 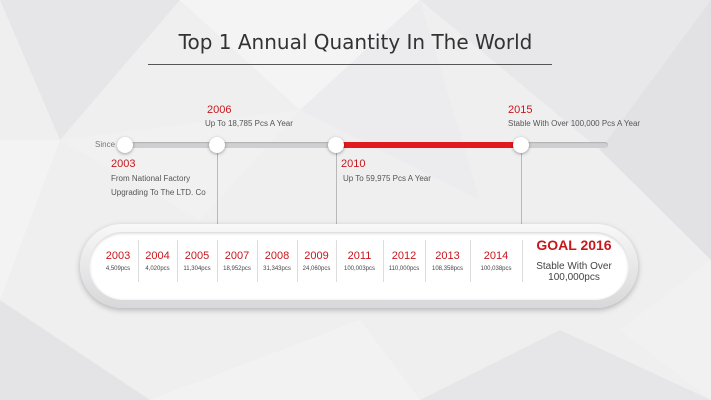 I want to click on year-cell: 2012 110,000pcs, so click(x=404, y=261).